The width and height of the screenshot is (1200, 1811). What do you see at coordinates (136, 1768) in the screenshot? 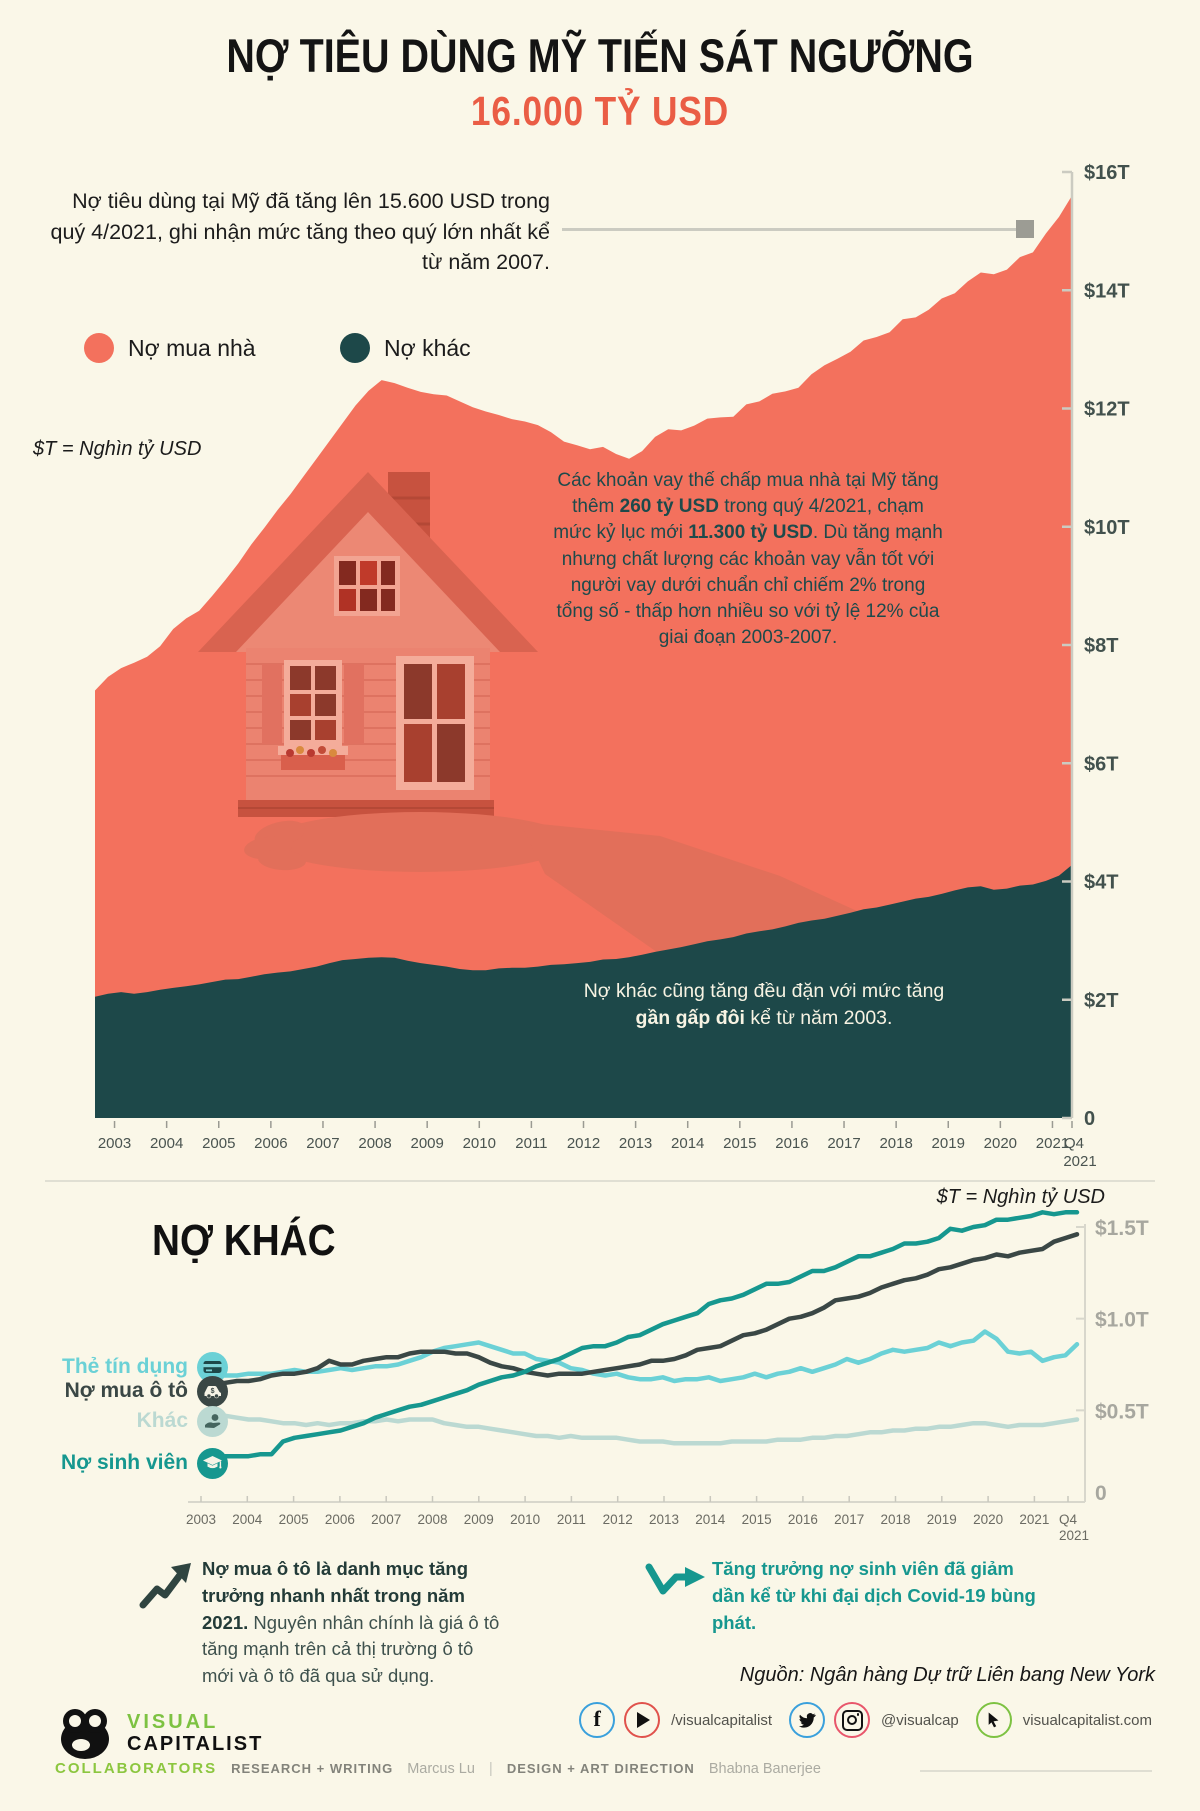
I see `collaborators-label: COLLABORATORS` at bounding box center [136, 1768].